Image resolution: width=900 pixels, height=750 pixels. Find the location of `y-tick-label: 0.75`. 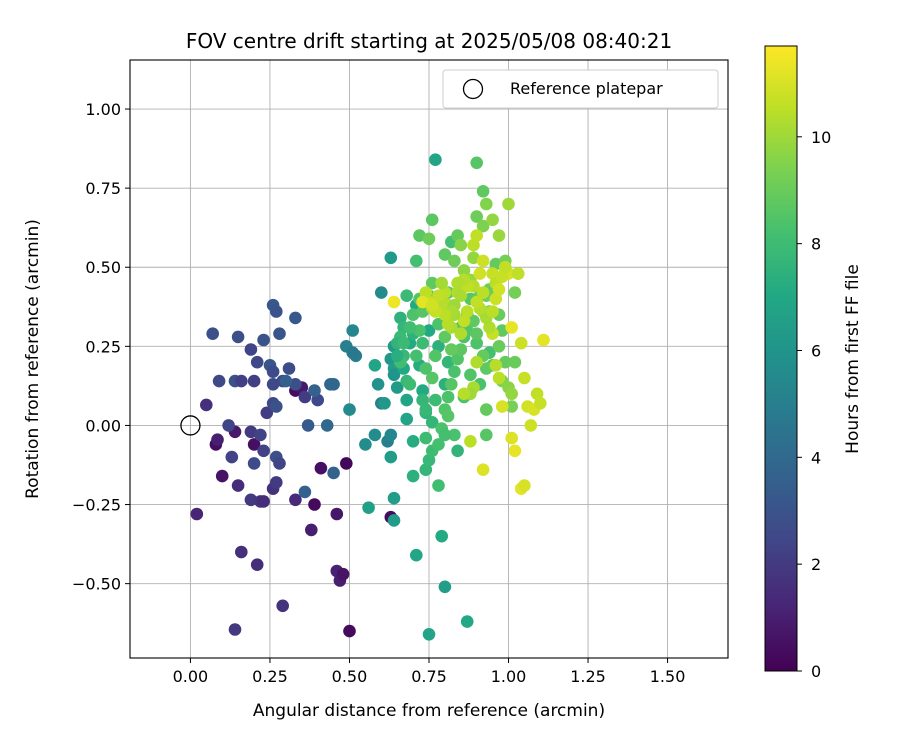

y-tick-label: 0.75 is located at coordinates (103, 188).